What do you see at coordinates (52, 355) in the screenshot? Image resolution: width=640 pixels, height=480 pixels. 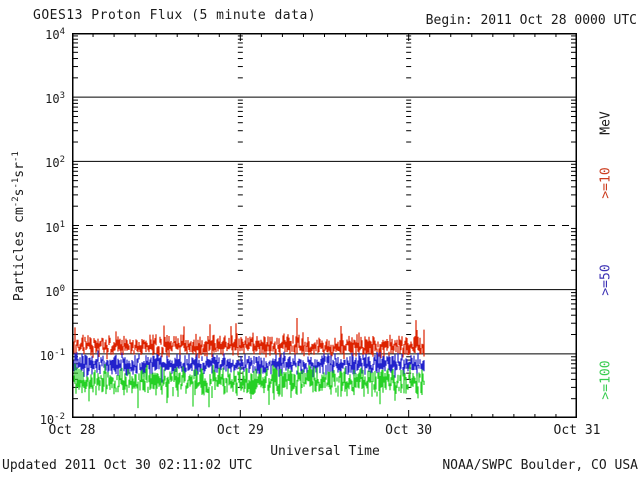 I see `y-tick-label: 10⁻¹` at bounding box center [52, 355].